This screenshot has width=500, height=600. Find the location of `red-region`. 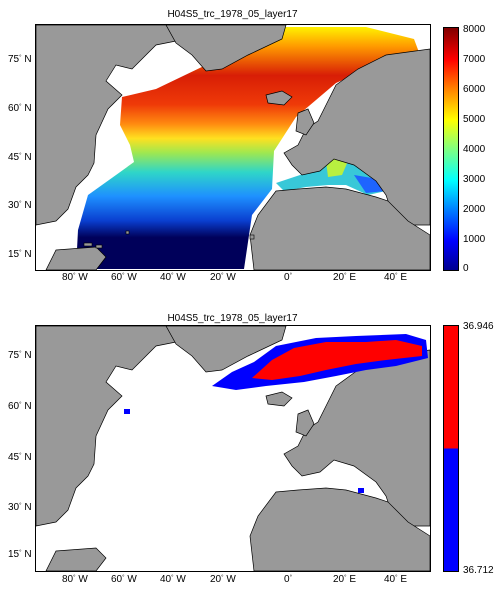

red-region is located at coordinates (337, 360).